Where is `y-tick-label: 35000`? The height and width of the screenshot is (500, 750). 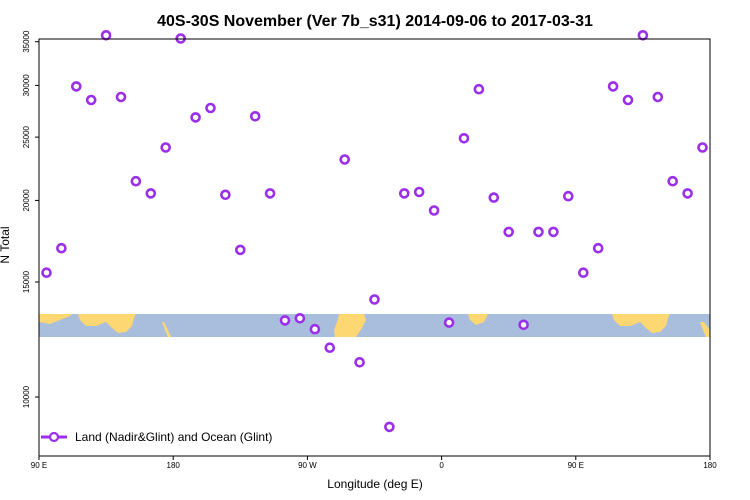 y-tick-label: 35000 is located at coordinates (26, 41).